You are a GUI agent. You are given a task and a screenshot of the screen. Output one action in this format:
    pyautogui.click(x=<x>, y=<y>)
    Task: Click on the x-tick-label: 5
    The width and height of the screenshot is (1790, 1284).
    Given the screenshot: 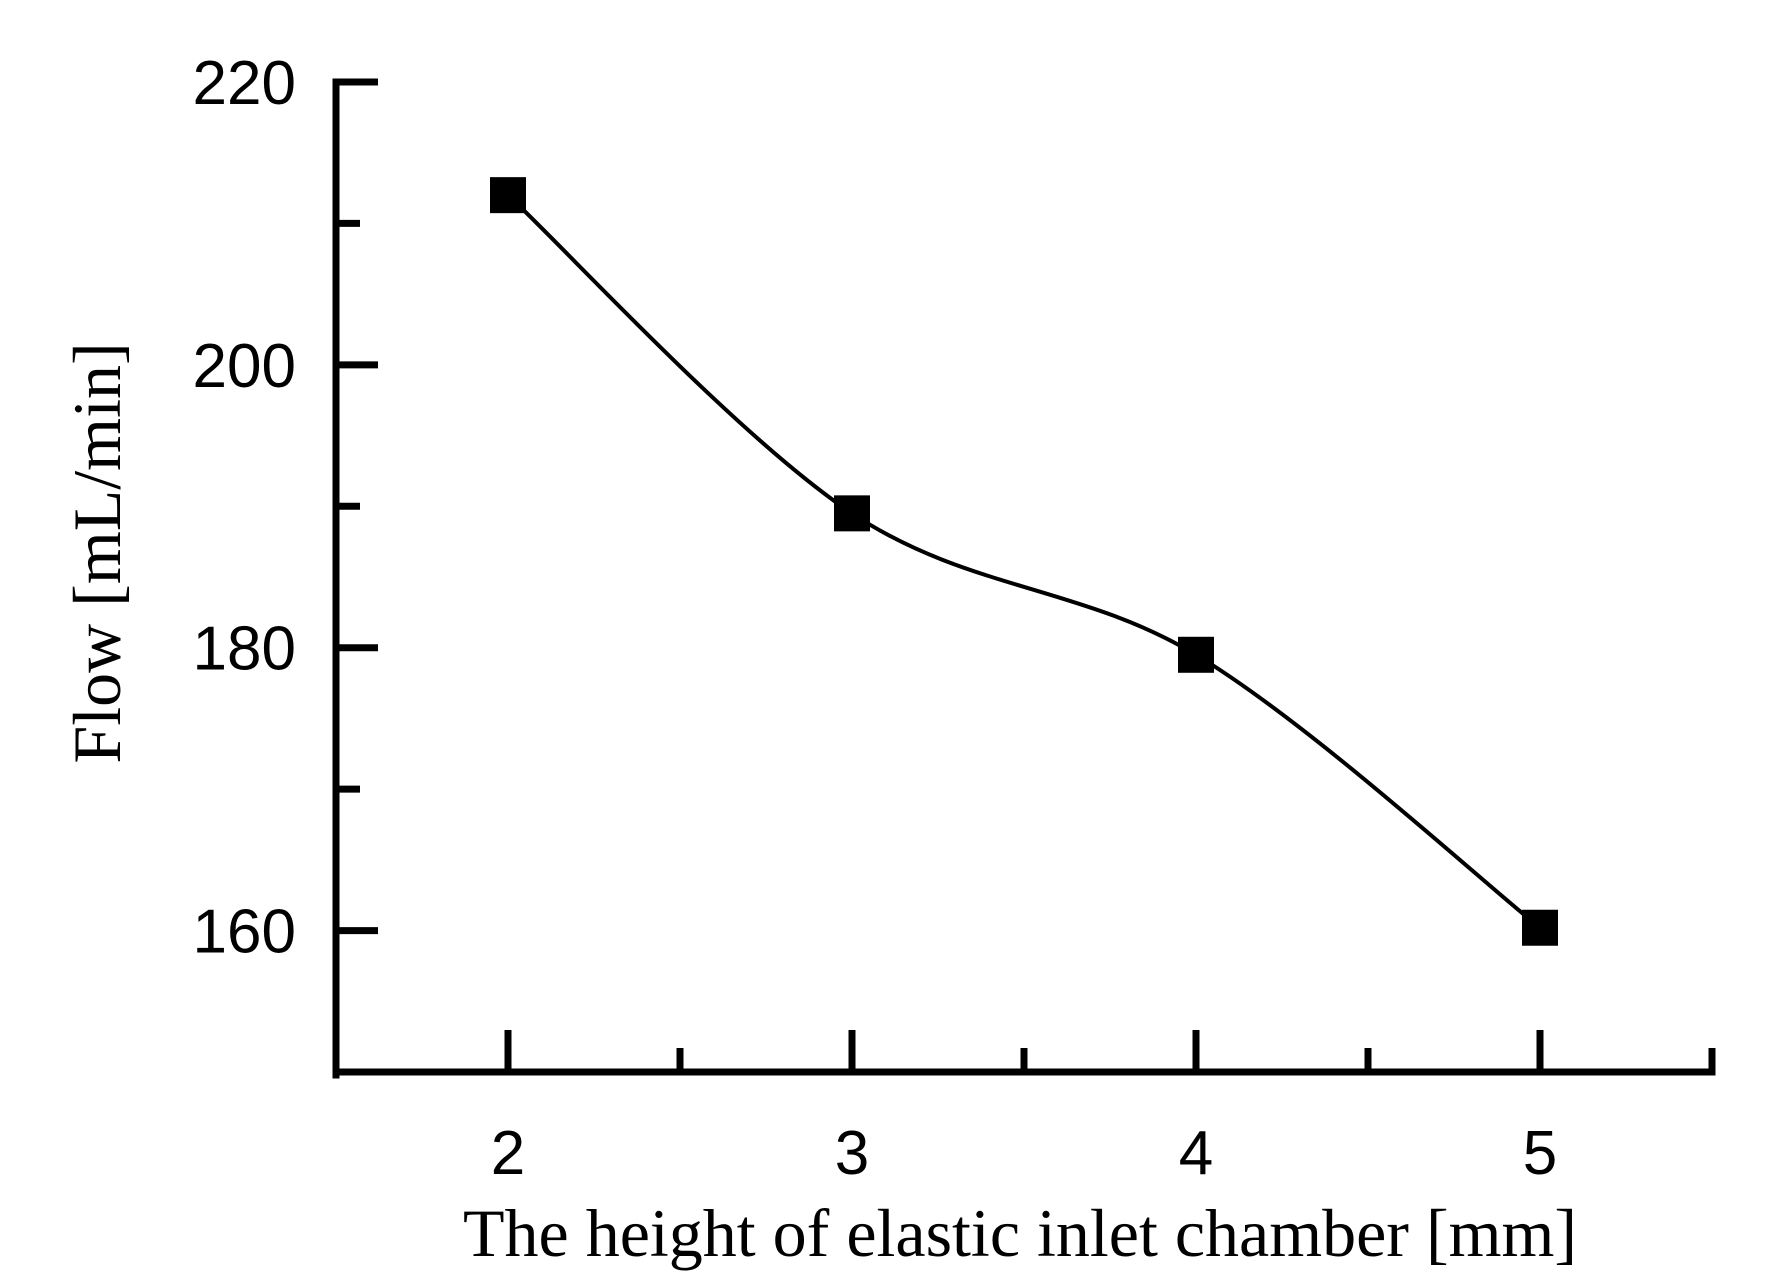 What is the action you would take?
    pyautogui.click(x=1540, y=1153)
    